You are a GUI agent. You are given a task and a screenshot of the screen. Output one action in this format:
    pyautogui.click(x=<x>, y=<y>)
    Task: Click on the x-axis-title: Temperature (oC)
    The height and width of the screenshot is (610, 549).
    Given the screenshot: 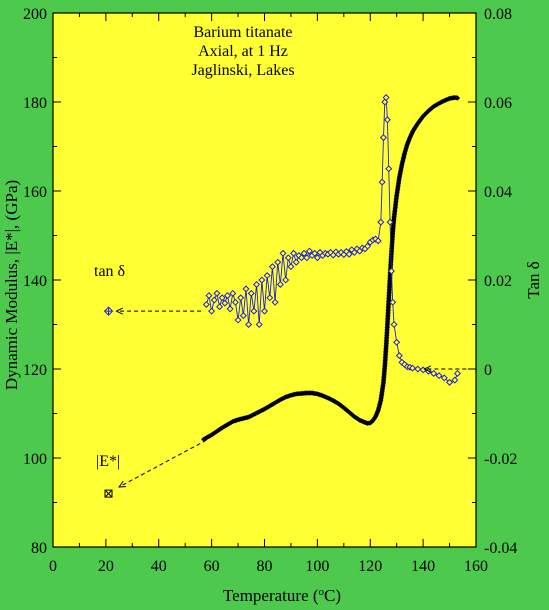 What is the action you would take?
    pyautogui.click(x=282, y=595)
    